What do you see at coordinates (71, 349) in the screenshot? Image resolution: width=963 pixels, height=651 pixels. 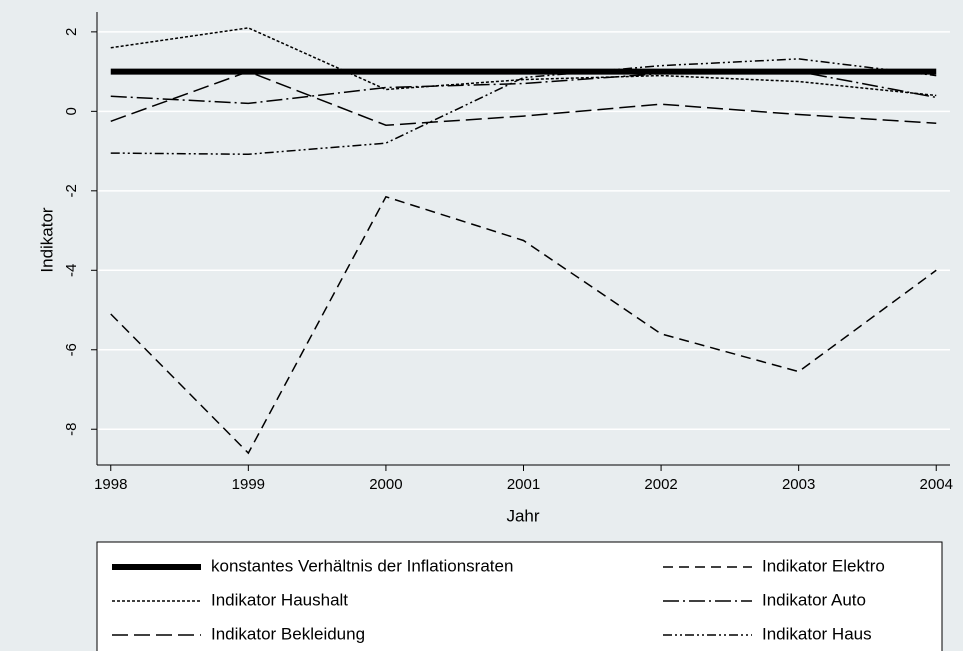 I see `y-tick-label: -6` at bounding box center [71, 349].